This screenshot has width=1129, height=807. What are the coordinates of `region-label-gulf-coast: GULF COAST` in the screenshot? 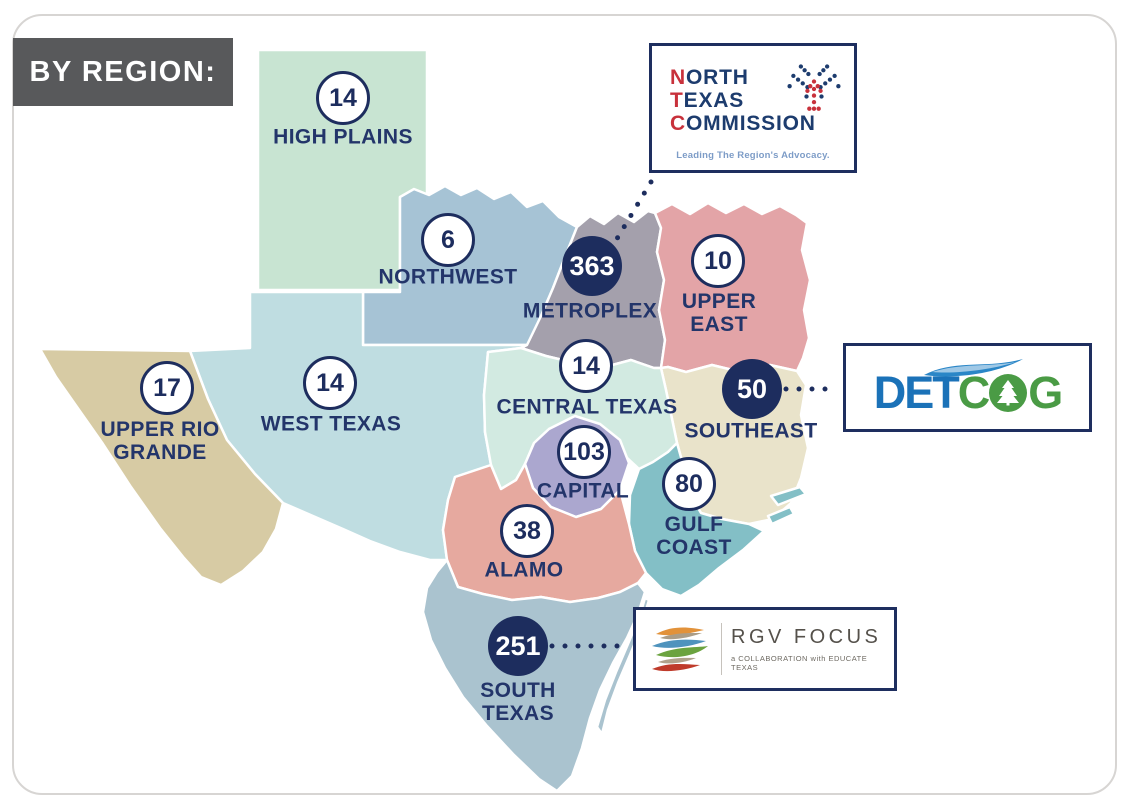 It's located at (694, 535).